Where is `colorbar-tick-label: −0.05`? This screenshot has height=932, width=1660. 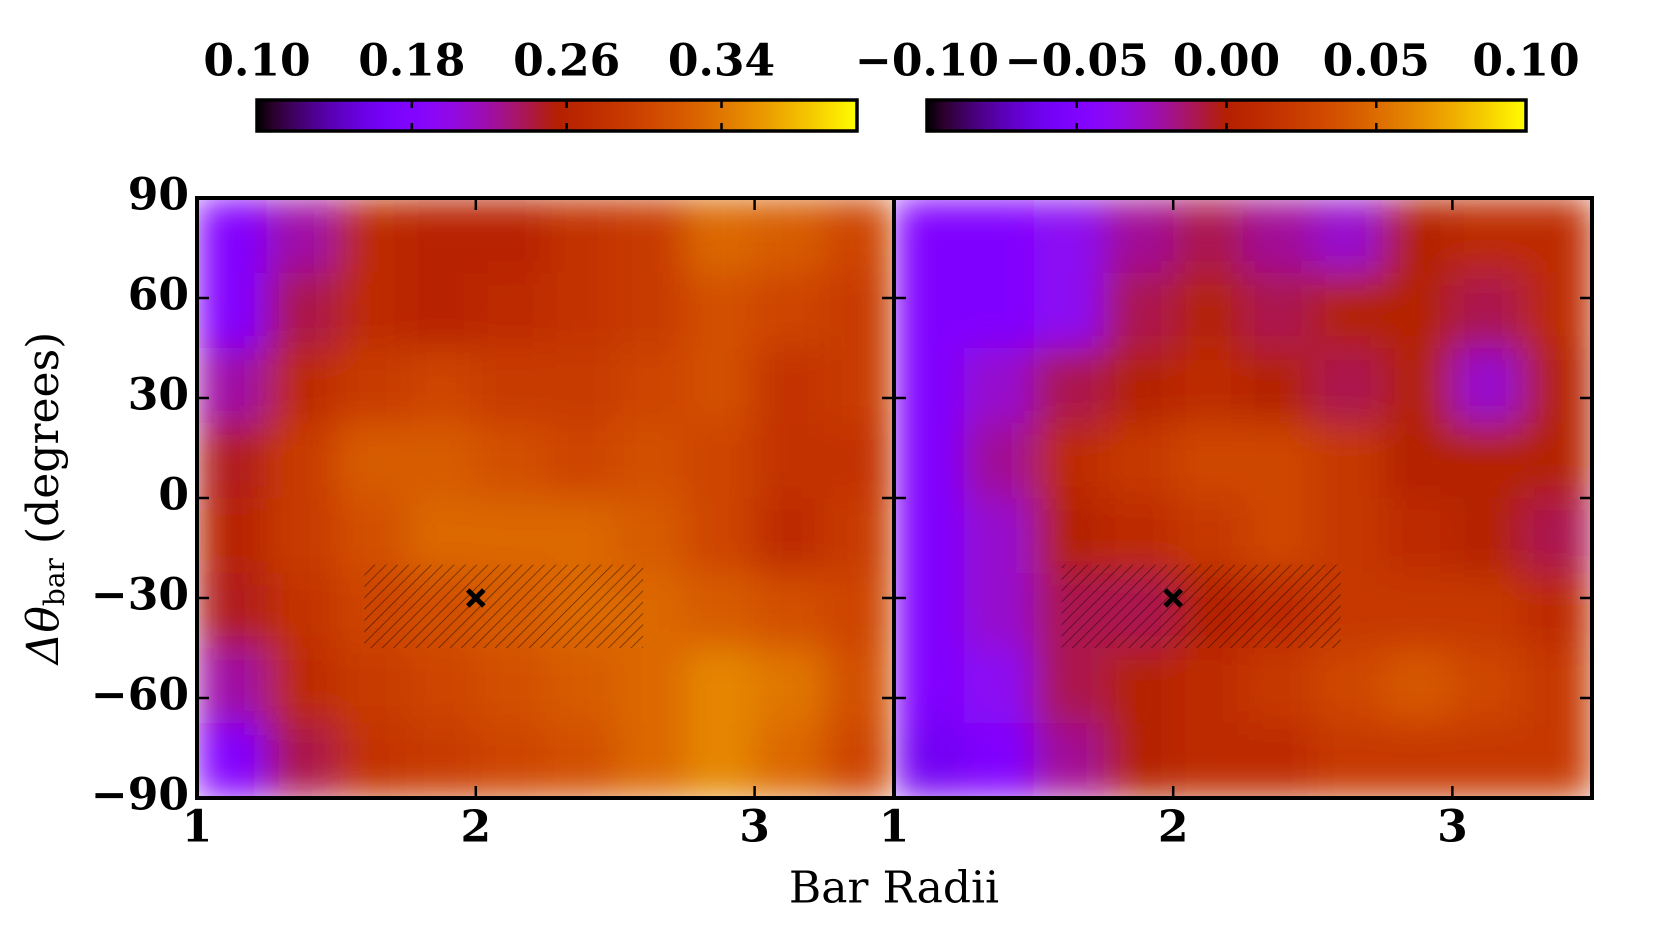
colorbar-tick-label: −0.05 is located at coordinates (1077, 61).